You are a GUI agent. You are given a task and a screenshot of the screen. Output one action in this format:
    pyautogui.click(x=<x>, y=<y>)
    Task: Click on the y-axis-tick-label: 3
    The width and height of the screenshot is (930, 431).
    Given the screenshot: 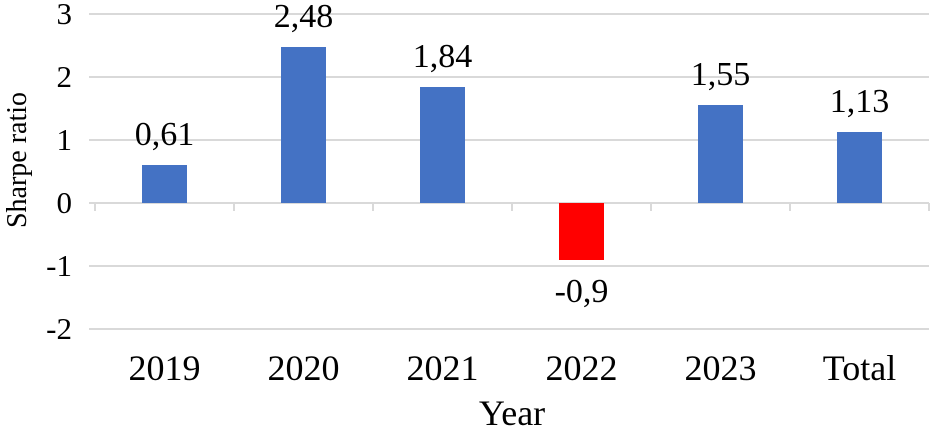 What is the action you would take?
    pyautogui.click(x=64, y=15)
    